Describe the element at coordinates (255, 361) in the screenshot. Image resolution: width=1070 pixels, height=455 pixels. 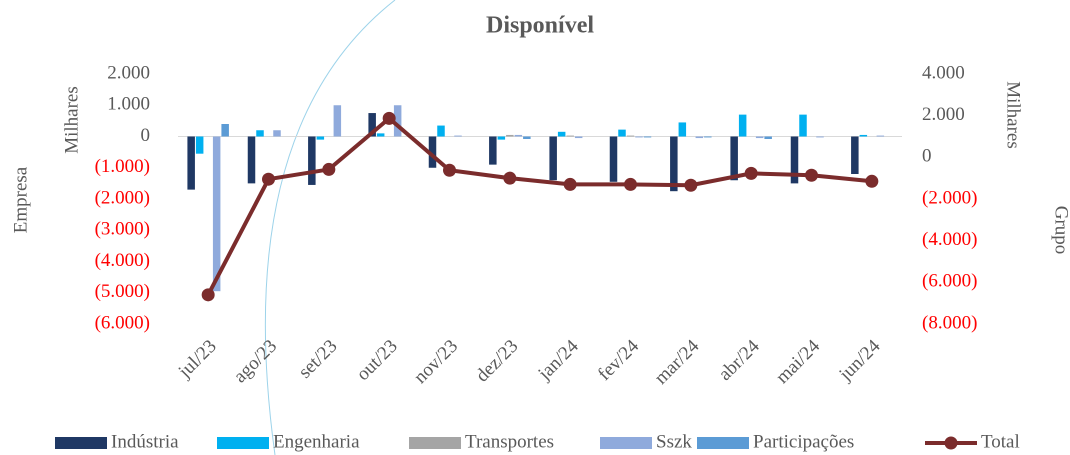
I see `x-tick-label: ago/23` at that location.